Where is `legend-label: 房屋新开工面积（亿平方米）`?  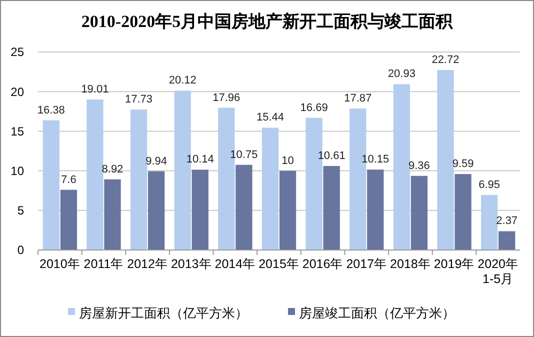 legend-label: 房屋新开工面积（亿平方米） is located at coordinates (163, 313).